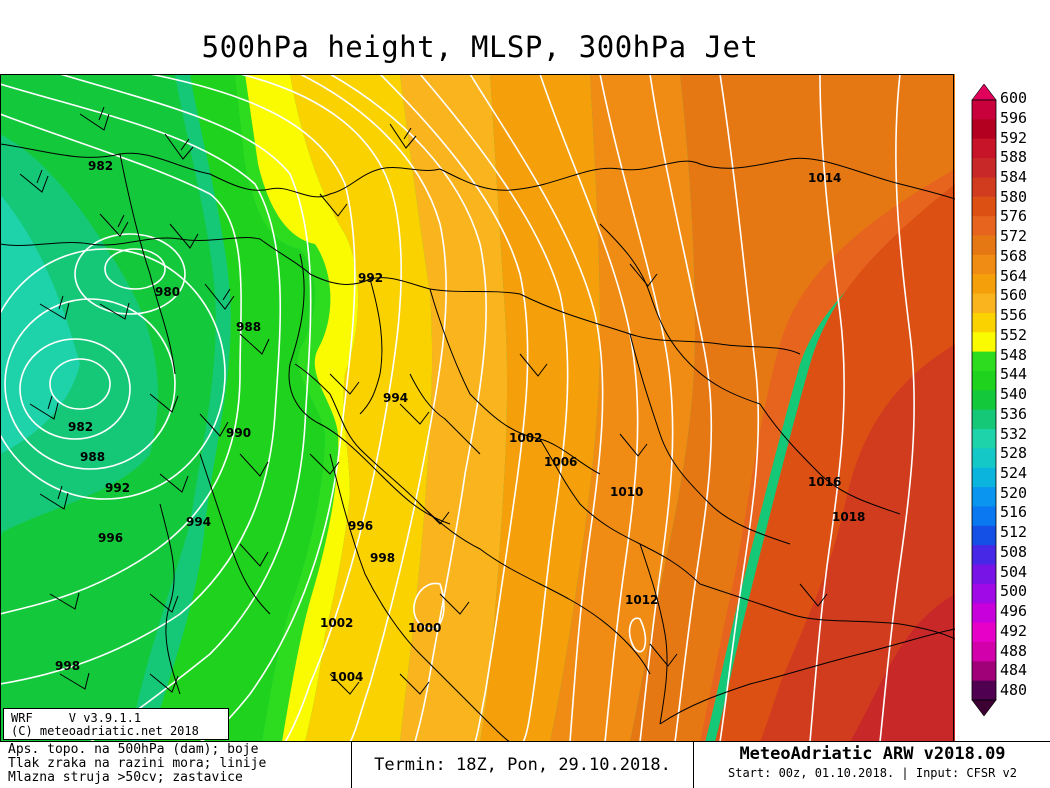 The width and height of the screenshot is (1050, 788). I want to click on pressure-label: 980, so click(167, 292).